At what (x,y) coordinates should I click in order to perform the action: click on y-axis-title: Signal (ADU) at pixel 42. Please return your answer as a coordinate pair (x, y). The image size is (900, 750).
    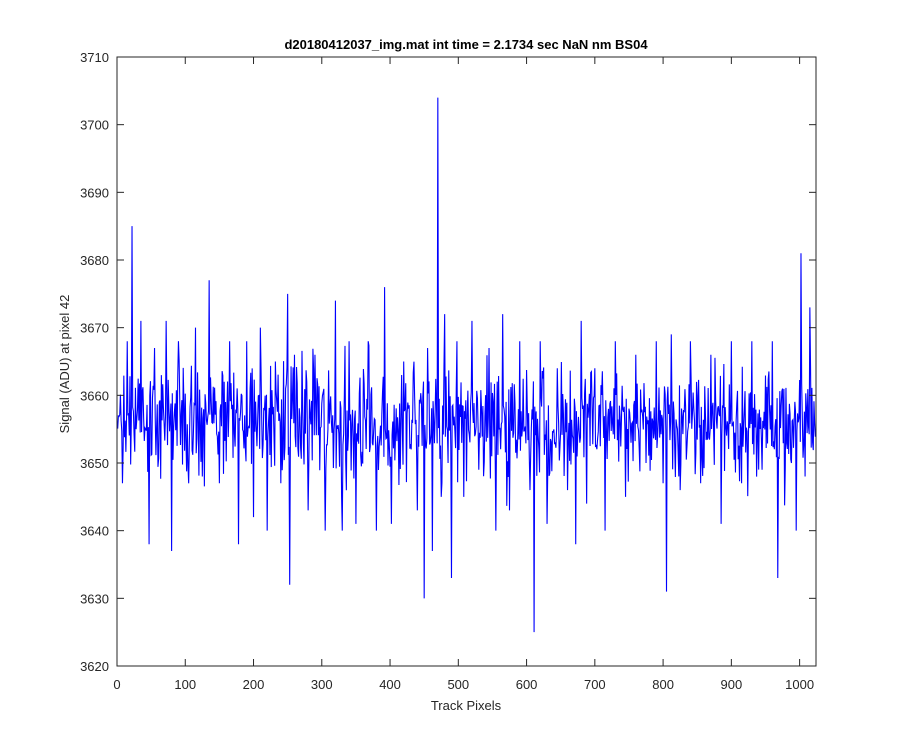
    Looking at the image, I should click on (64, 364).